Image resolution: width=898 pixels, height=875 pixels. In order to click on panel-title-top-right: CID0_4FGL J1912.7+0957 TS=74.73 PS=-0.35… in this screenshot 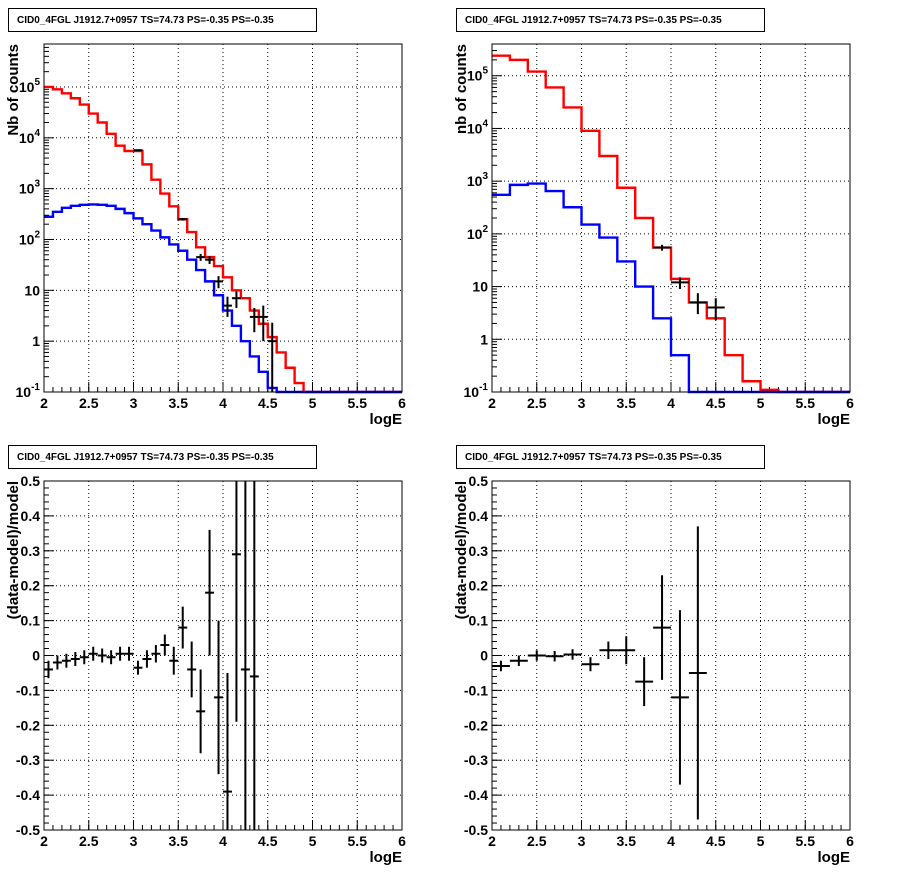, I will do `click(610, 20)`.